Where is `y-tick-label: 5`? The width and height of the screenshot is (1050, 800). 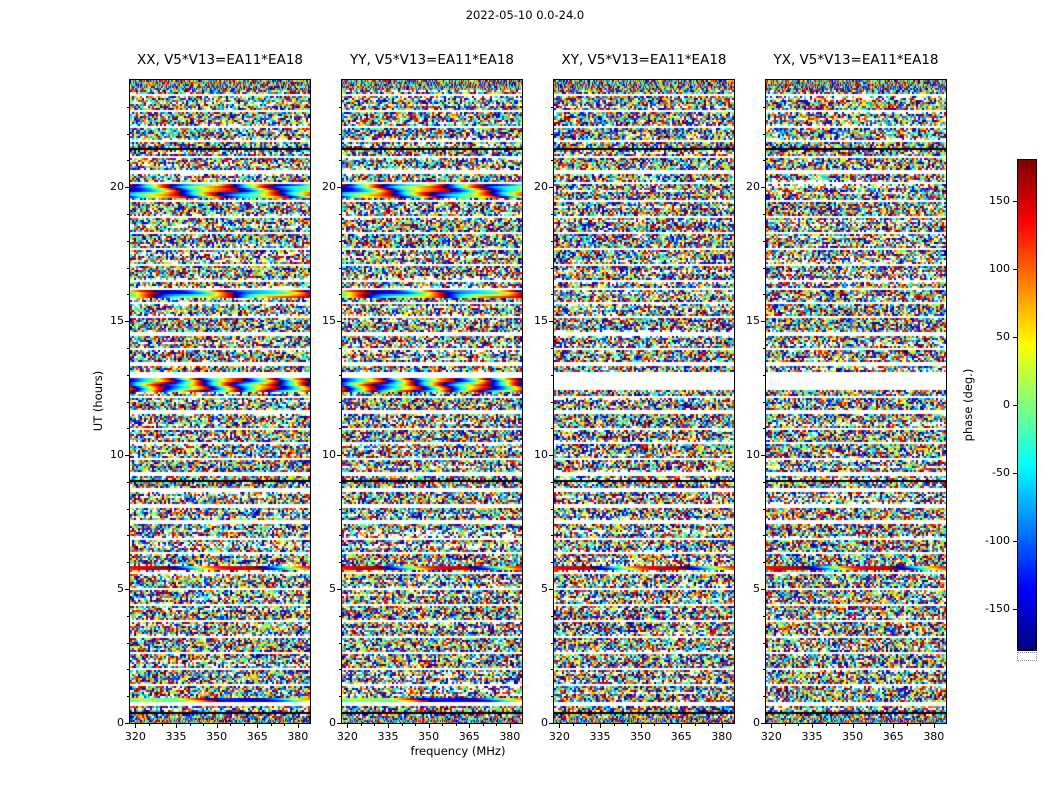
y-tick-label: 5 is located at coordinates (120, 589).